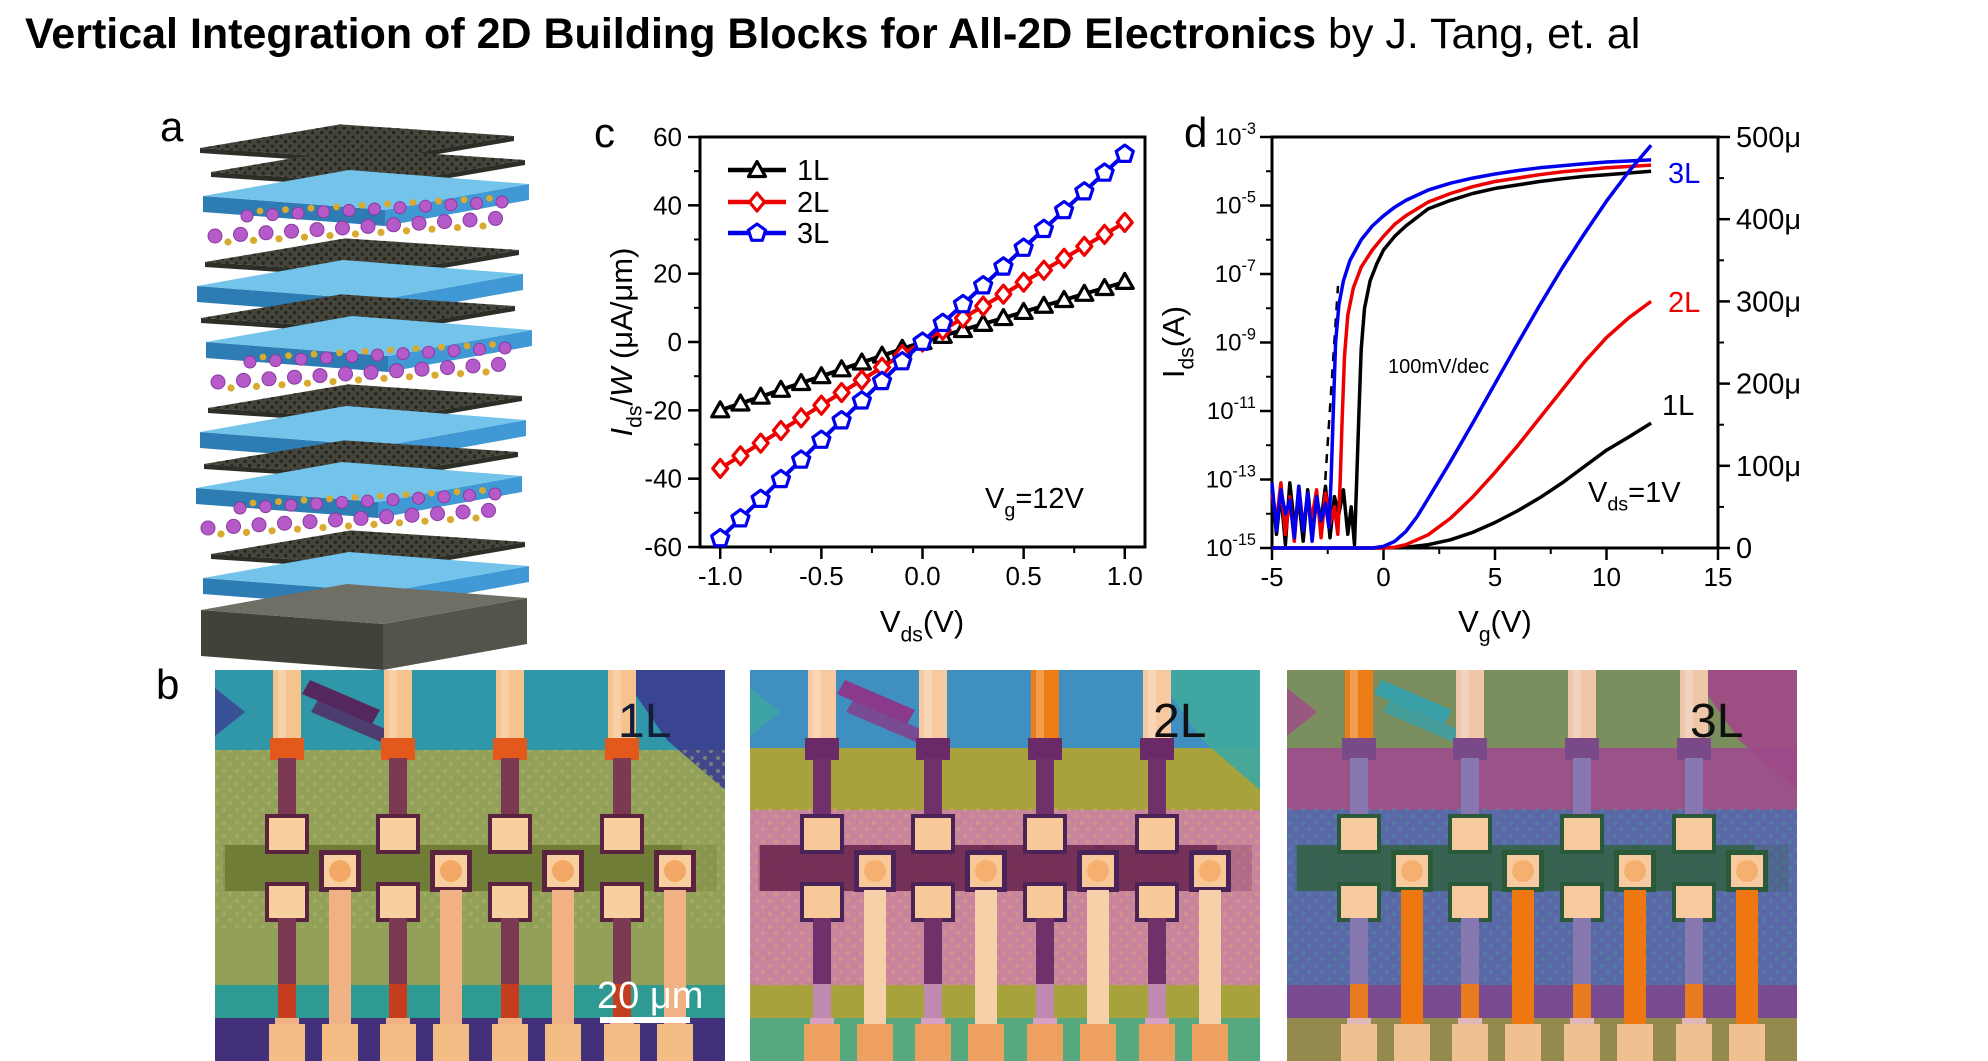 This screenshot has height=1061, width=1988. Describe the element at coordinates (364, 397) in the screenshot. I see `stack-illustration` at that location.